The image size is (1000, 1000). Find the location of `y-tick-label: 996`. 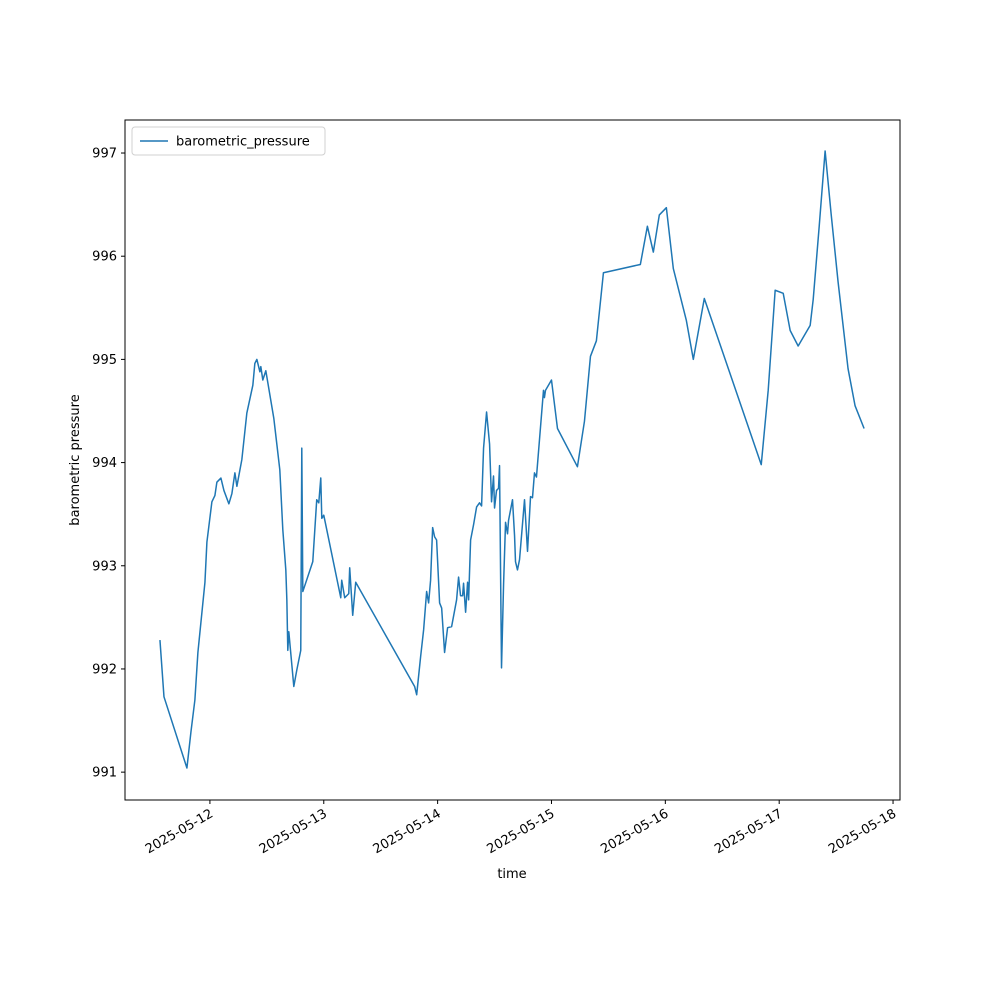

y-tick-label: 996 is located at coordinates (104, 257).